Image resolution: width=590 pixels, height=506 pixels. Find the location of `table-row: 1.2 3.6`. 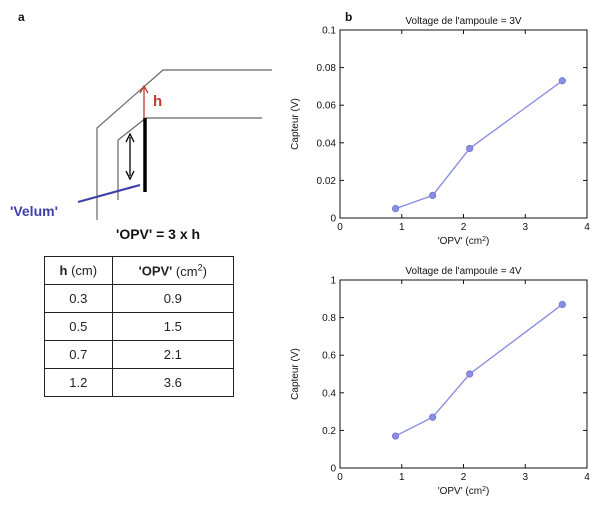

table-row: 1.2 3.6 is located at coordinates (139, 382).